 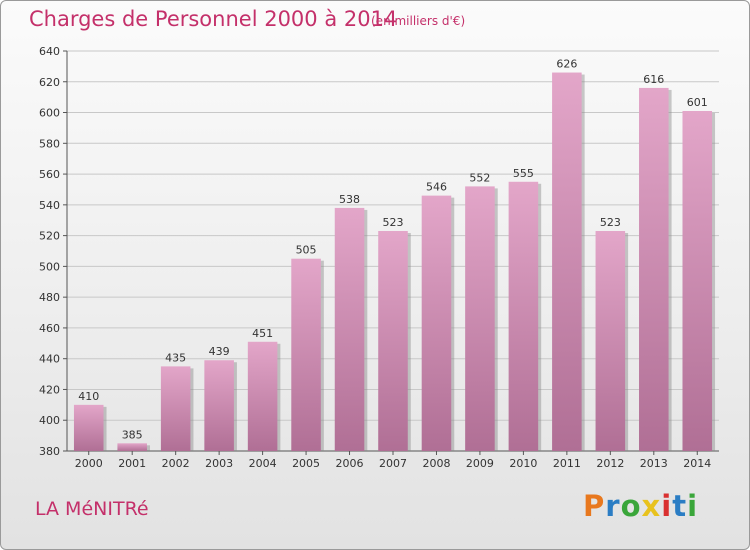 What do you see at coordinates (653, 79) in the screenshot?
I see `value-label: 616` at bounding box center [653, 79].